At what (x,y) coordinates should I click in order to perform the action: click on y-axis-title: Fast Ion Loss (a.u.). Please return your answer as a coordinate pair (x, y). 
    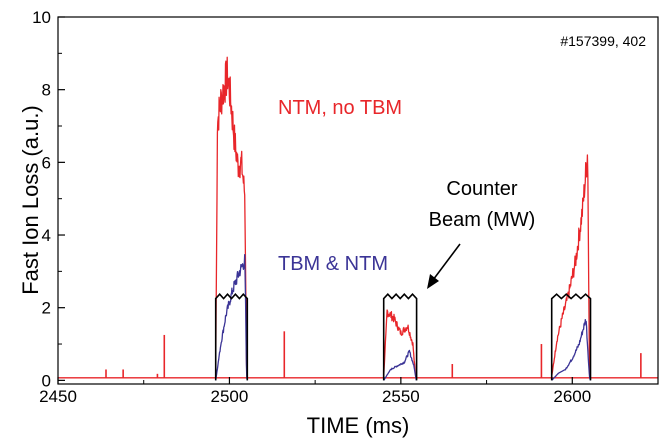
    Looking at the image, I should click on (30, 200).